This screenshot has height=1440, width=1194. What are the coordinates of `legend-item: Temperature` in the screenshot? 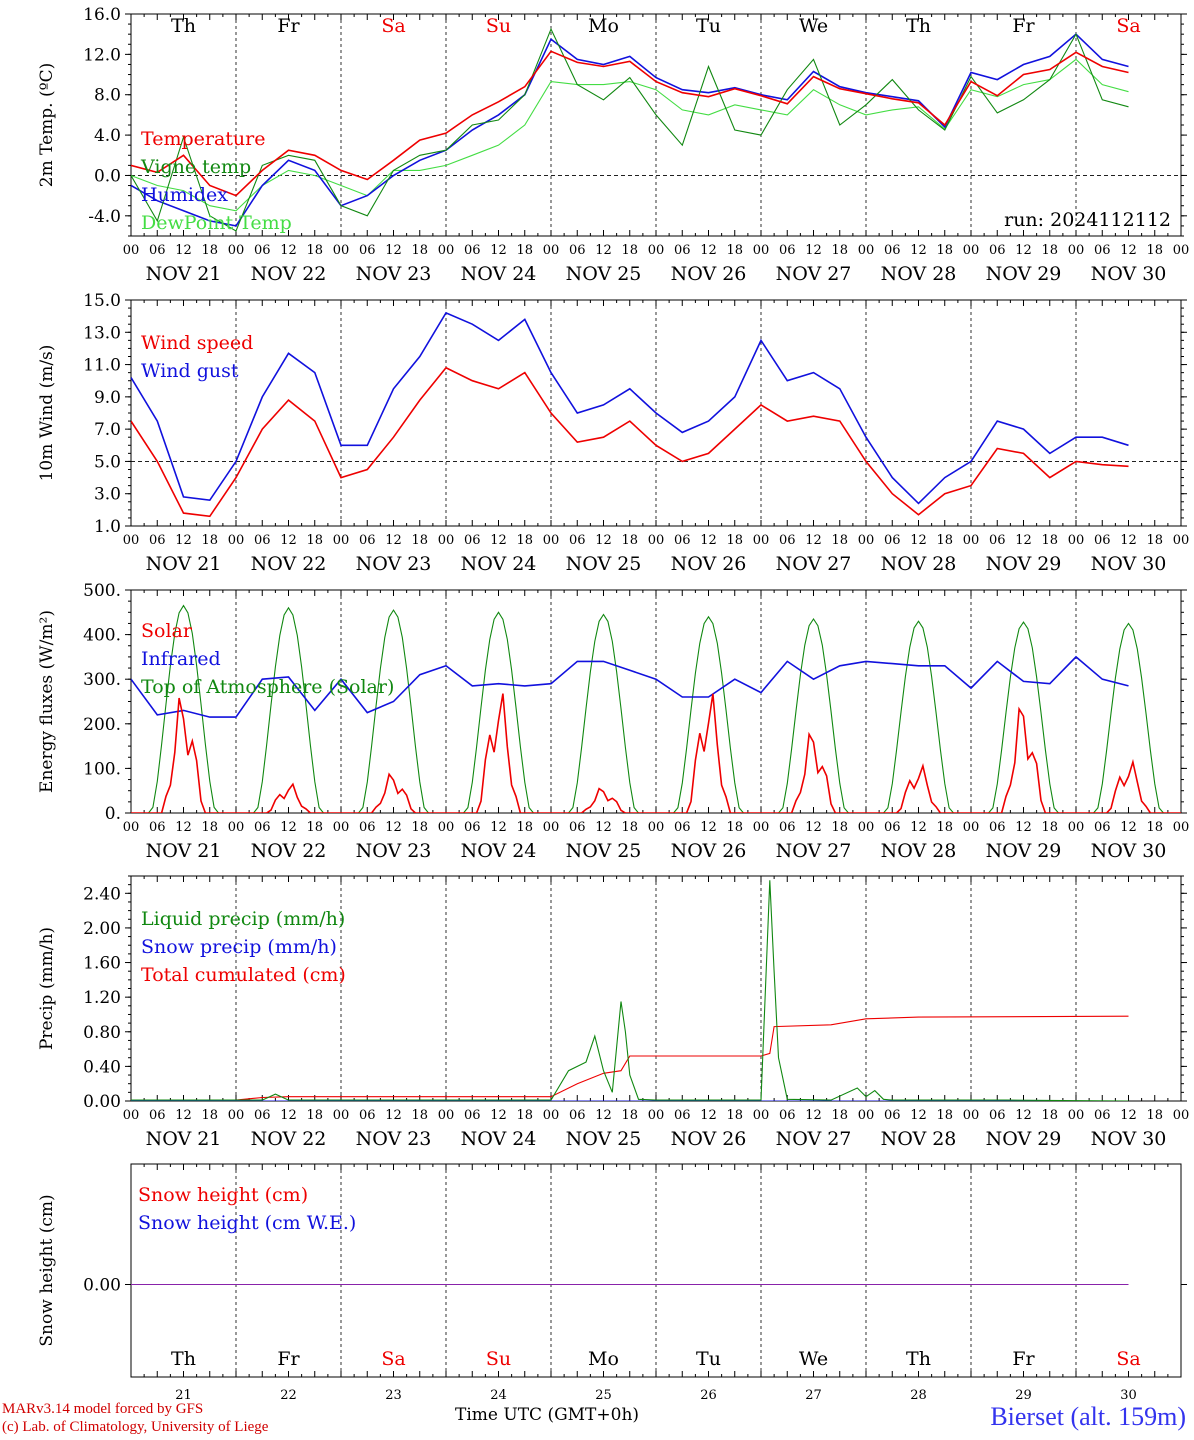 It's located at (203, 139).